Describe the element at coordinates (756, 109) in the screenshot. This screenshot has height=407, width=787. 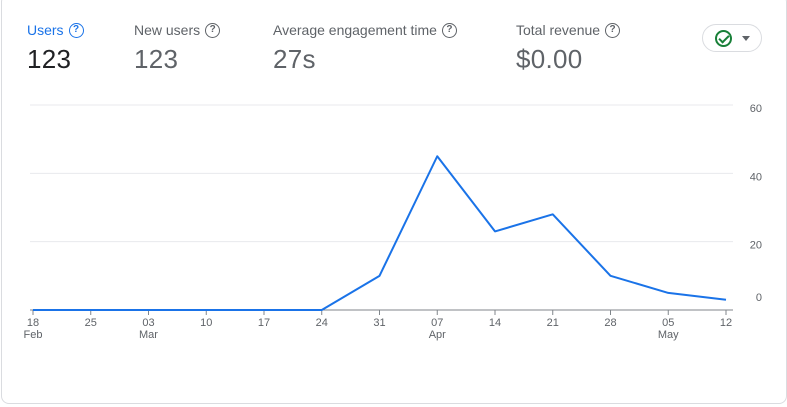
I see `y-tick-label: 60` at that location.